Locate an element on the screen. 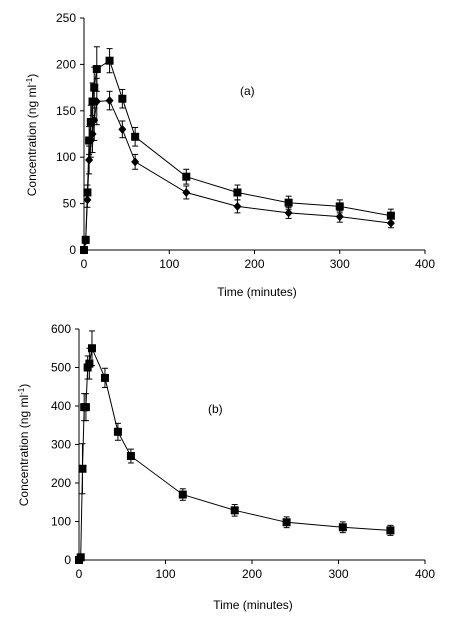  panel-b-x-tick-label: 100 is located at coordinates (165, 574).